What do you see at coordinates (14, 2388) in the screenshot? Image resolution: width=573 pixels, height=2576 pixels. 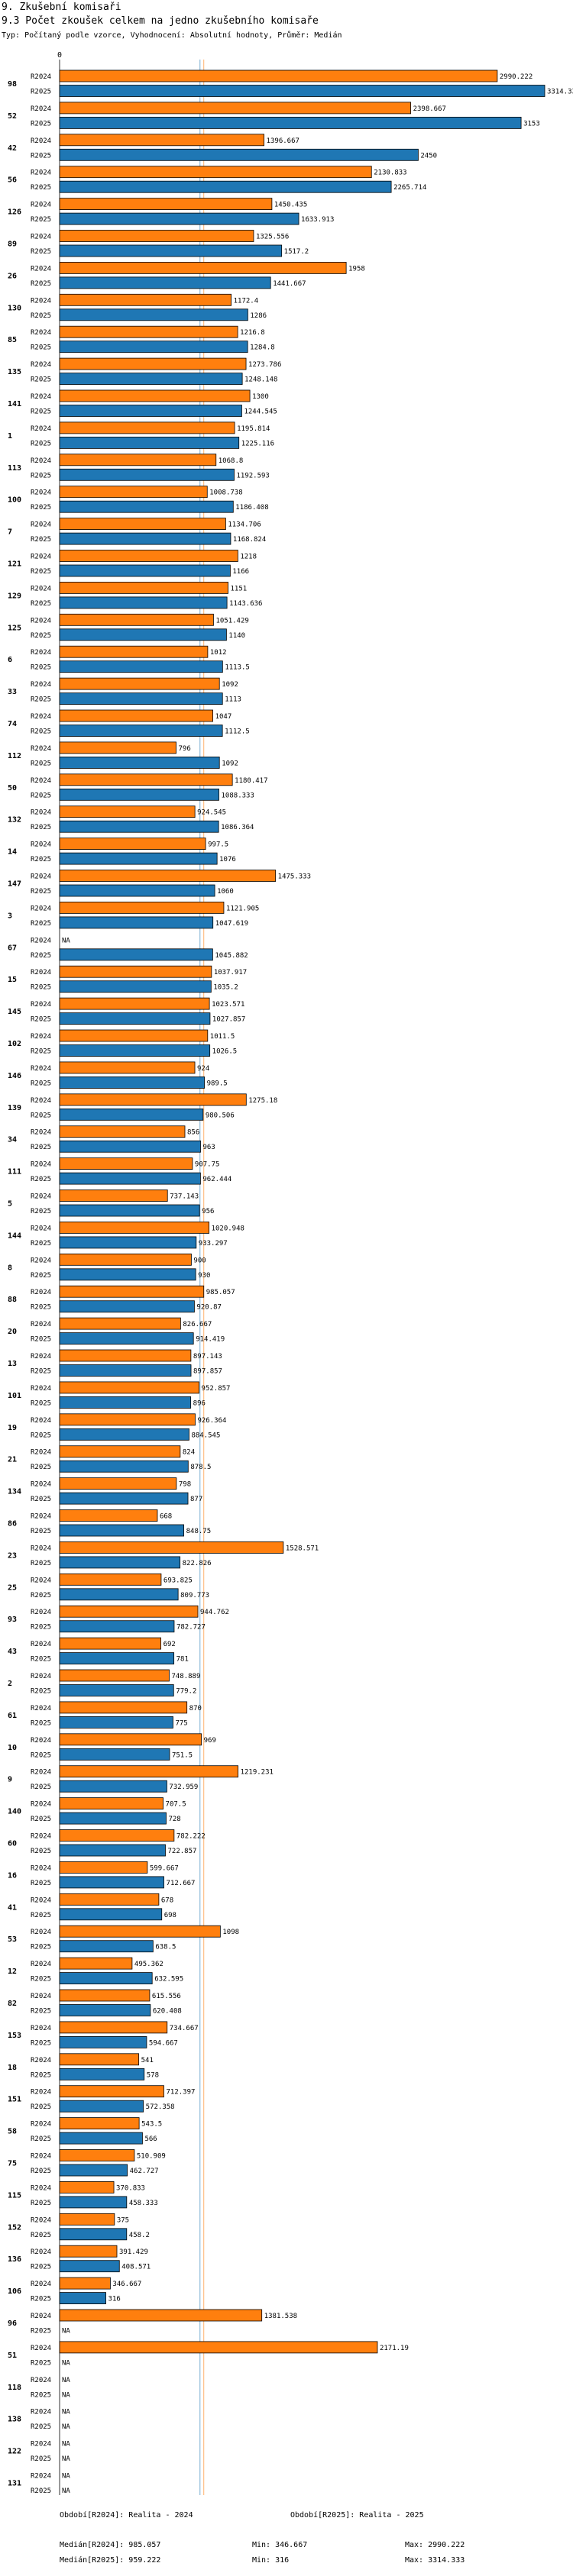 I see `category-label: 118` at bounding box center [14, 2388].